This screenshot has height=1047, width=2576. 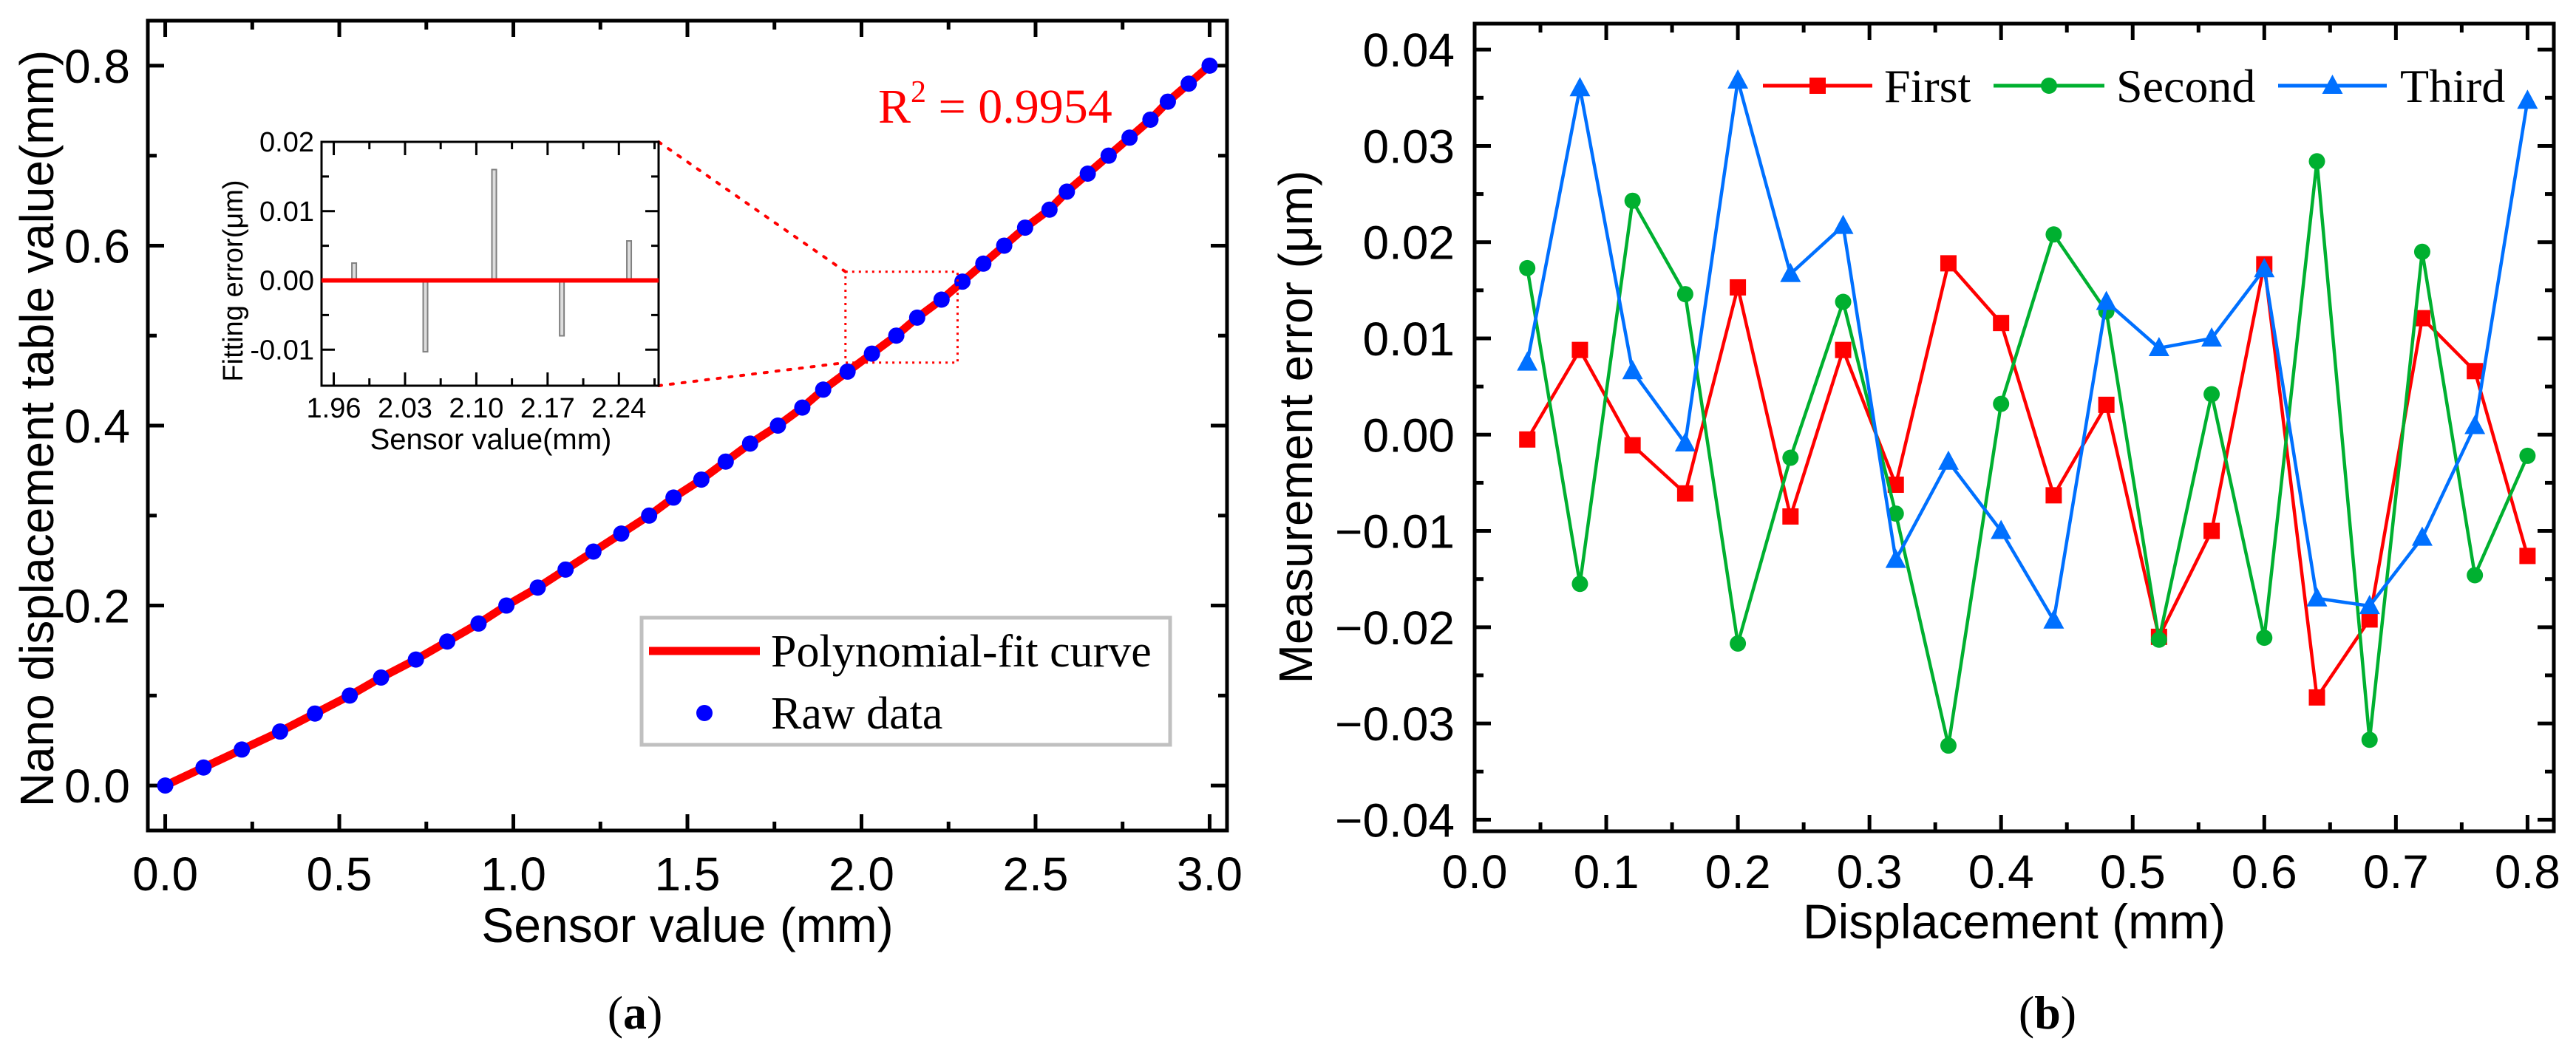 I want to click on x-tick-label: 0.7, so click(x=2396, y=871).